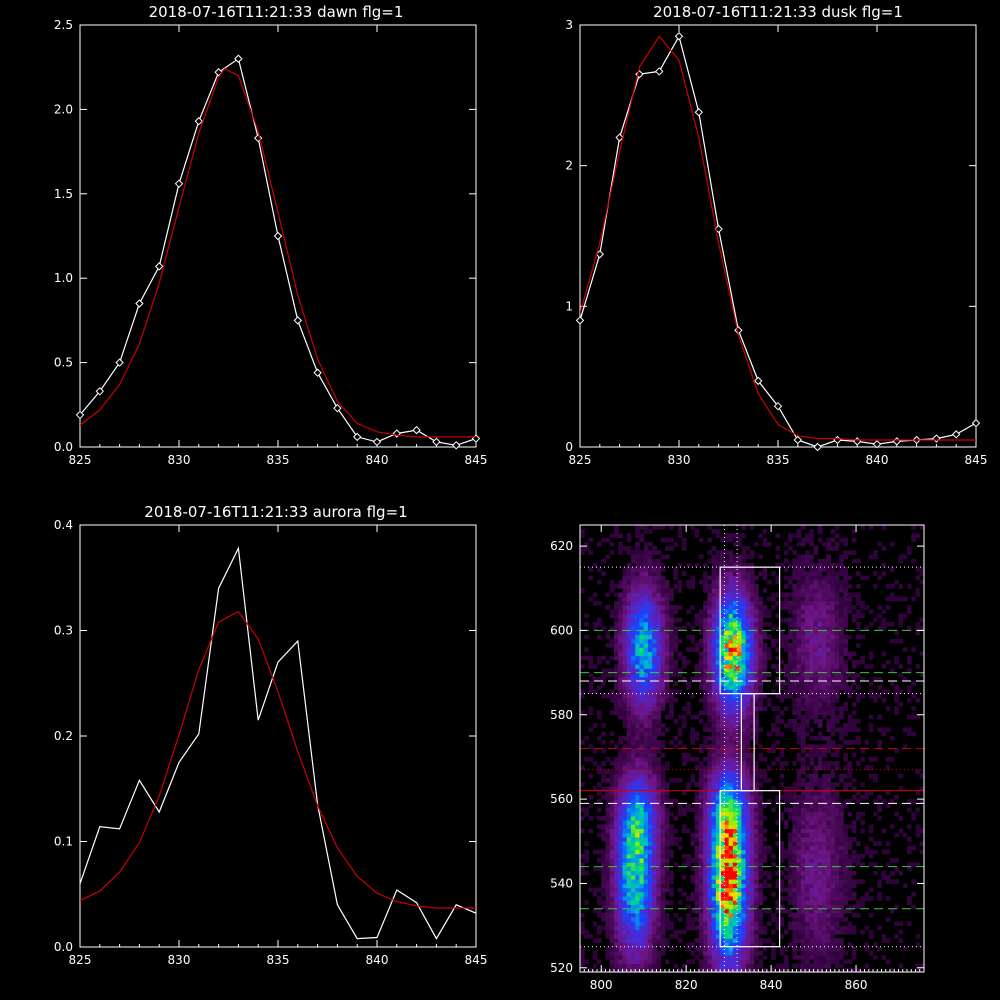 The width and height of the screenshot is (1000, 1000). I want to click on data-point, so click(100, 391).